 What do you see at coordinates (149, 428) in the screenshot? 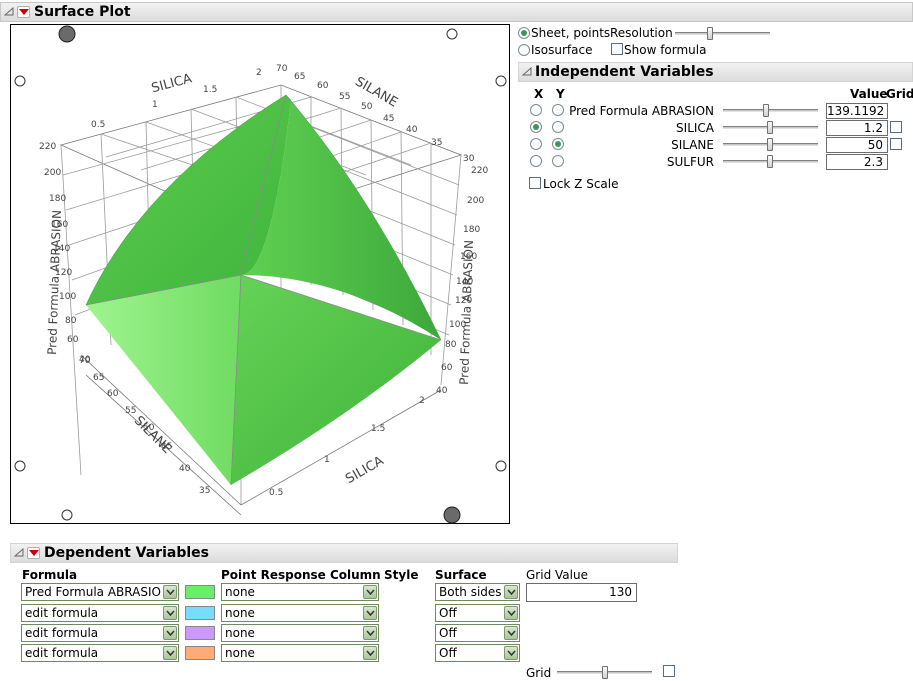
I see `tick-silane-bottom: 50` at bounding box center [149, 428].